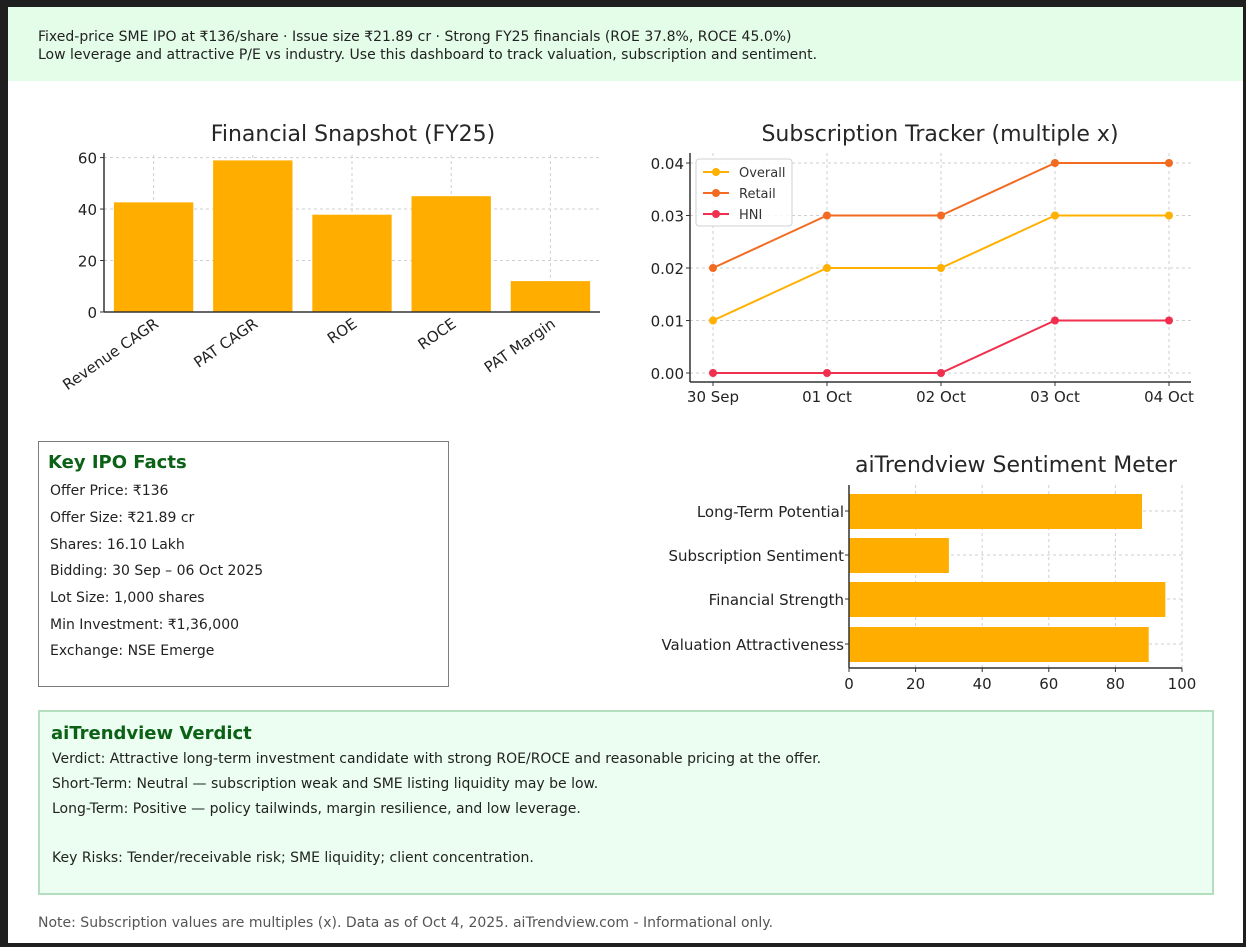  Describe the element at coordinates (87, 210) in the screenshot. I see `y-tick-label: 40` at that location.